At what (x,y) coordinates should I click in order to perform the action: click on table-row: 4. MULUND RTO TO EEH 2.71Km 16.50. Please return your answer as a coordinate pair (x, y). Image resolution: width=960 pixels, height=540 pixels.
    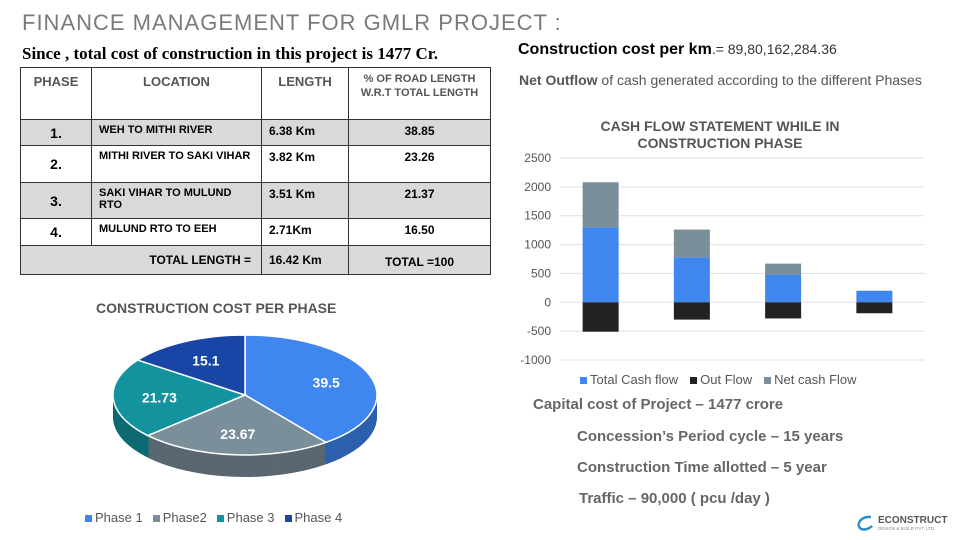
    Looking at the image, I should click on (255, 232).